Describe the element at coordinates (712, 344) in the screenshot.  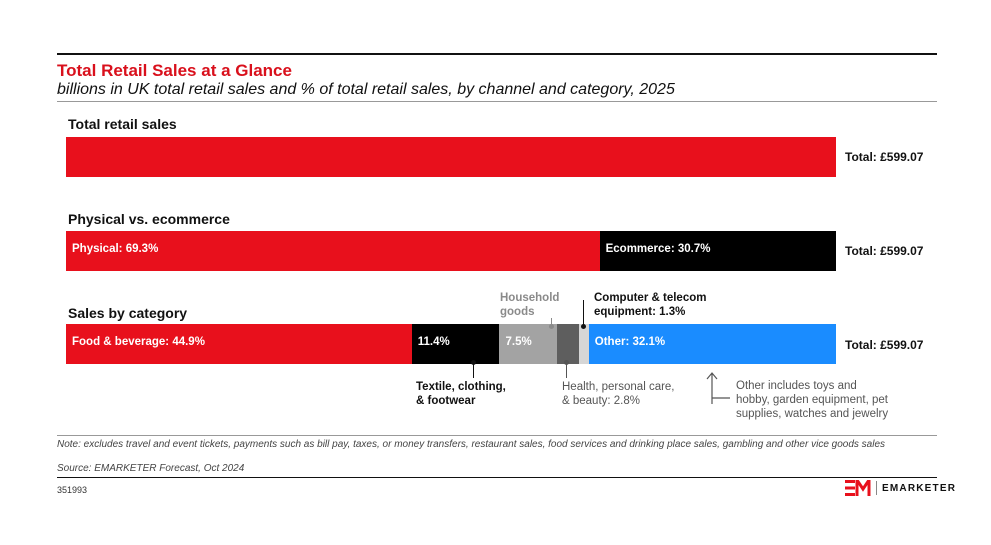
I see `bar-segment-other: Other: 32.1%` at that location.